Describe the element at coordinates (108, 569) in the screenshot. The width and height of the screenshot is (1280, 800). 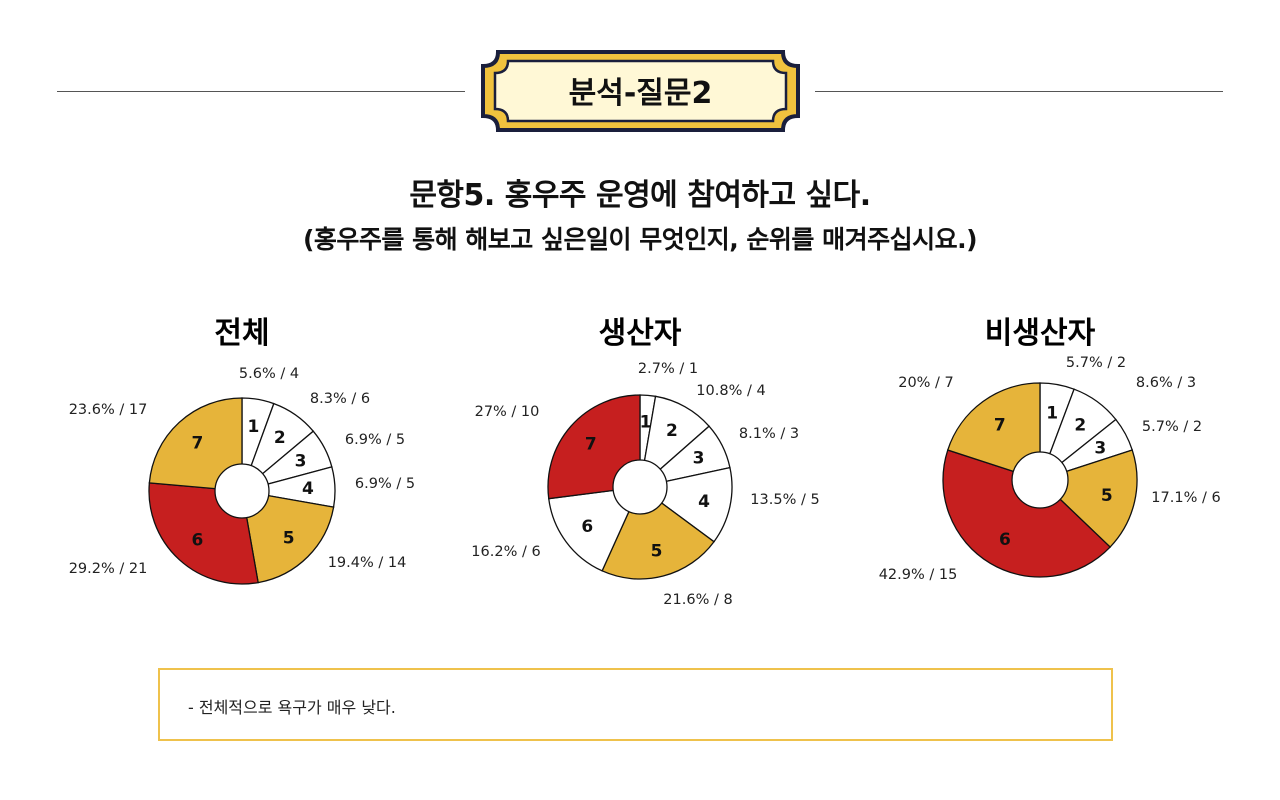
I see `slice-value-label: 29.2% / 21` at that location.